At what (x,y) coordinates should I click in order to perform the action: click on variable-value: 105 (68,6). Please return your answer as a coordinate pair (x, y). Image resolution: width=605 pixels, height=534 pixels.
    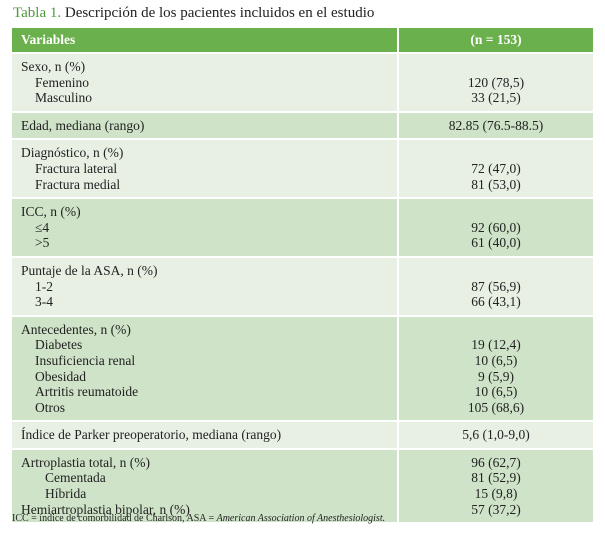
    Looking at the image, I should click on (496, 407).